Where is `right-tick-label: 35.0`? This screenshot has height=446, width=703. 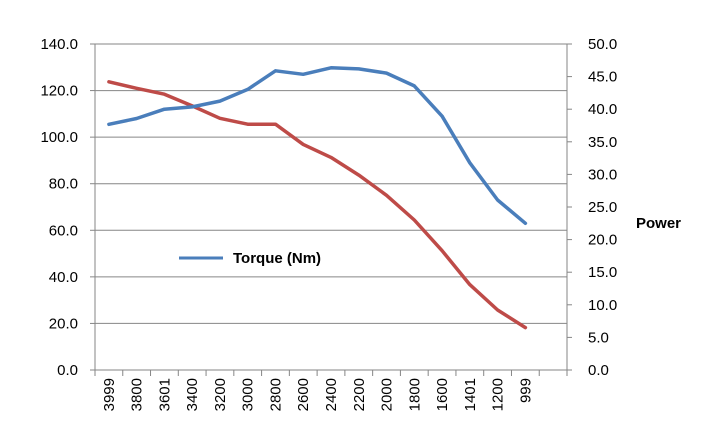
right-tick-label: 35.0 is located at coordinates (602, 142).